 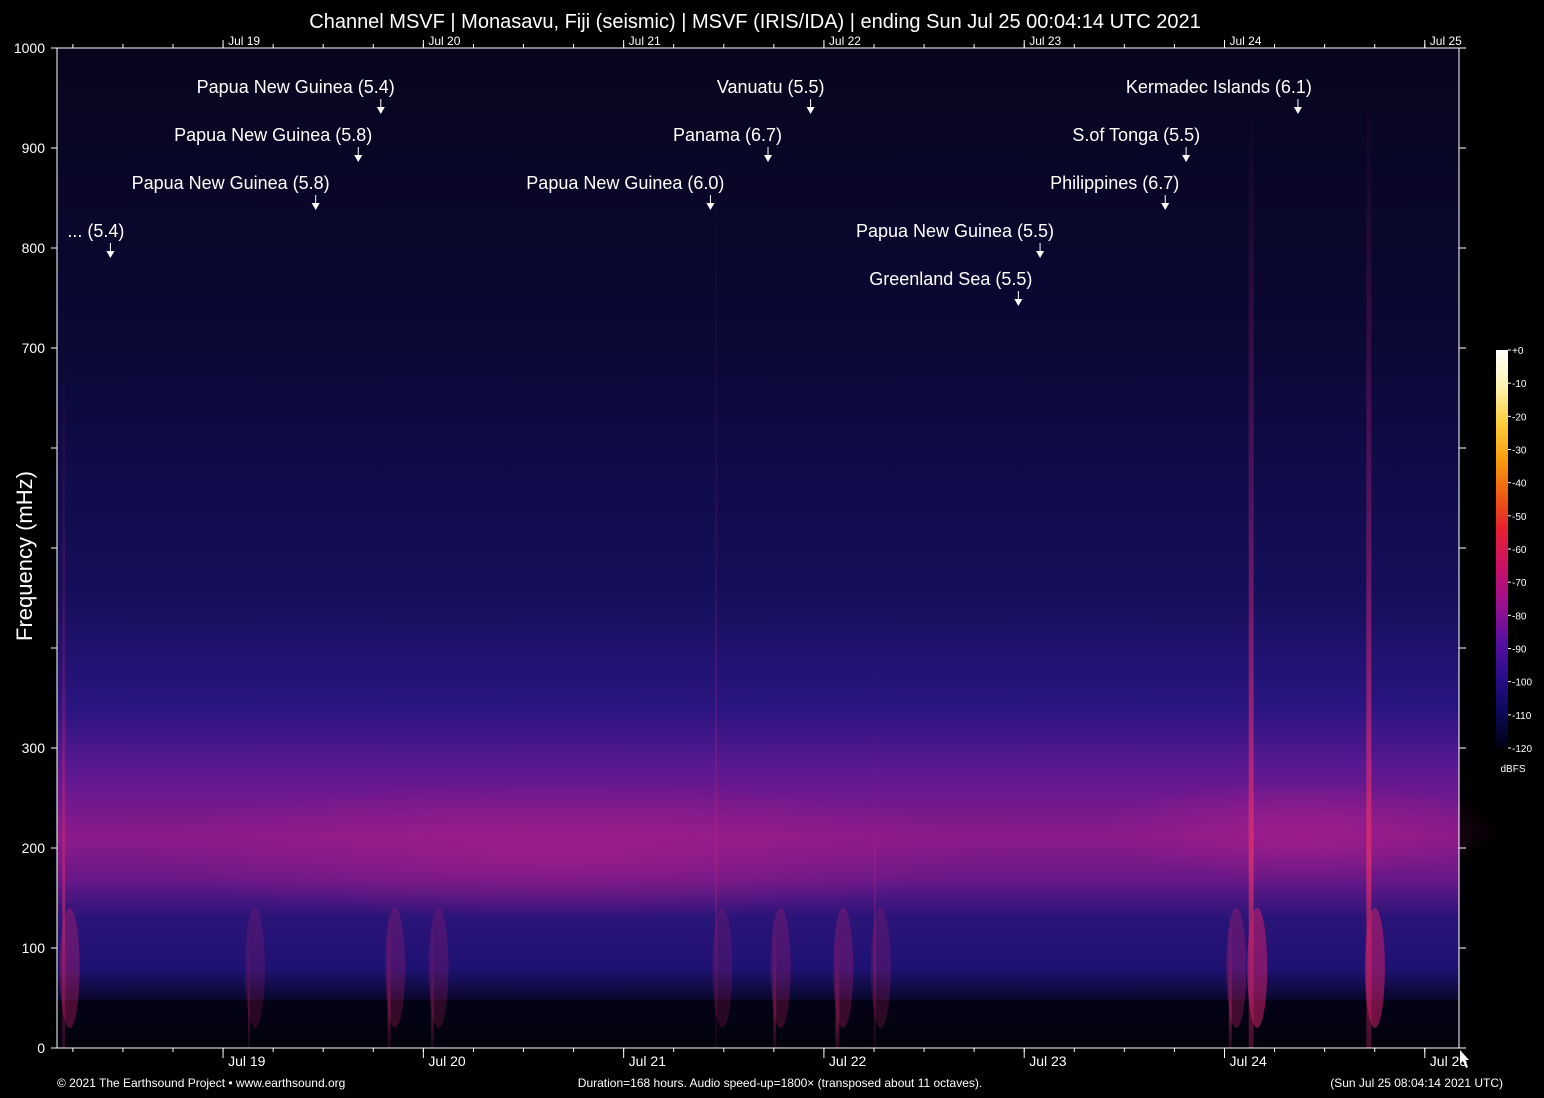 I want to click on event-label: ... (5.4), so click(x=95, y=231).